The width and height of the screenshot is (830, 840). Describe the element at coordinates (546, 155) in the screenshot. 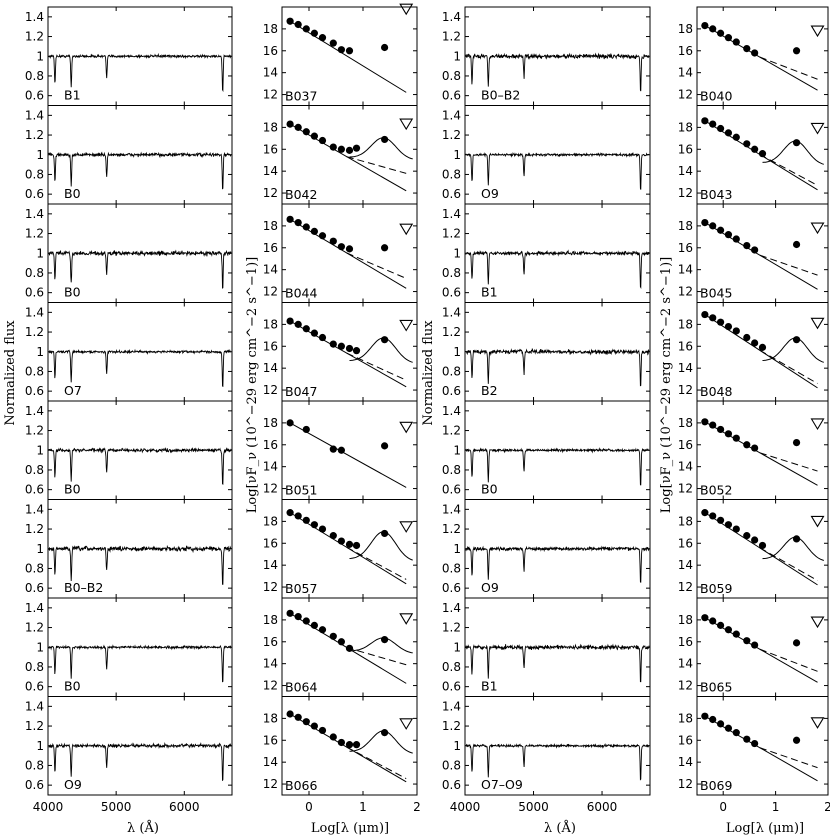

I see `spectrum-panel-2-1: 0.6 0.8 1 1.2 1.4 O9` at that location.